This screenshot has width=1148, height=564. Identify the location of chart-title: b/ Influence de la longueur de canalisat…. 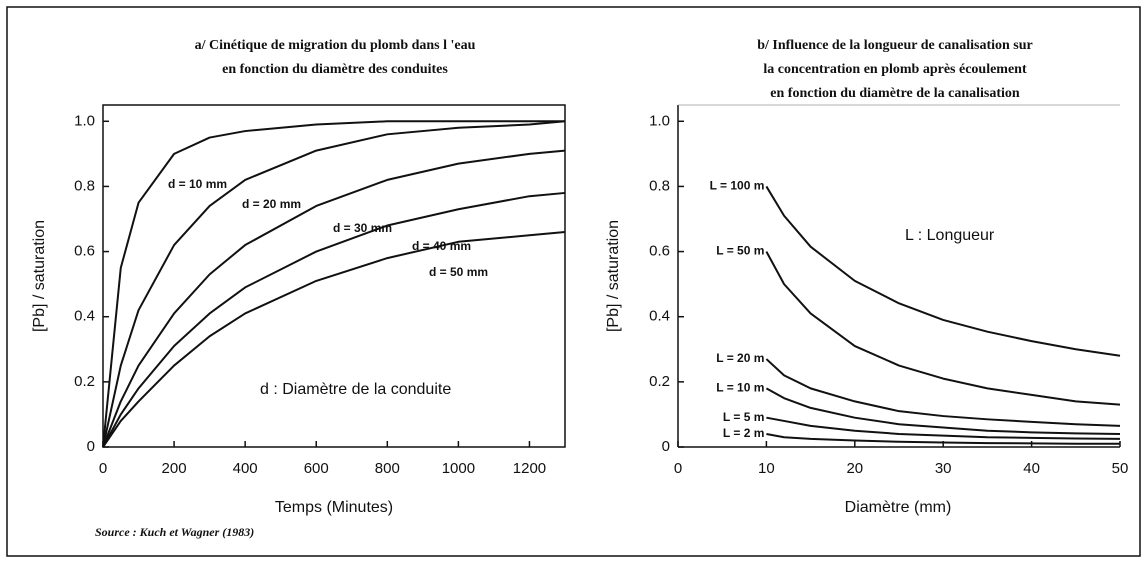
(895, 45).